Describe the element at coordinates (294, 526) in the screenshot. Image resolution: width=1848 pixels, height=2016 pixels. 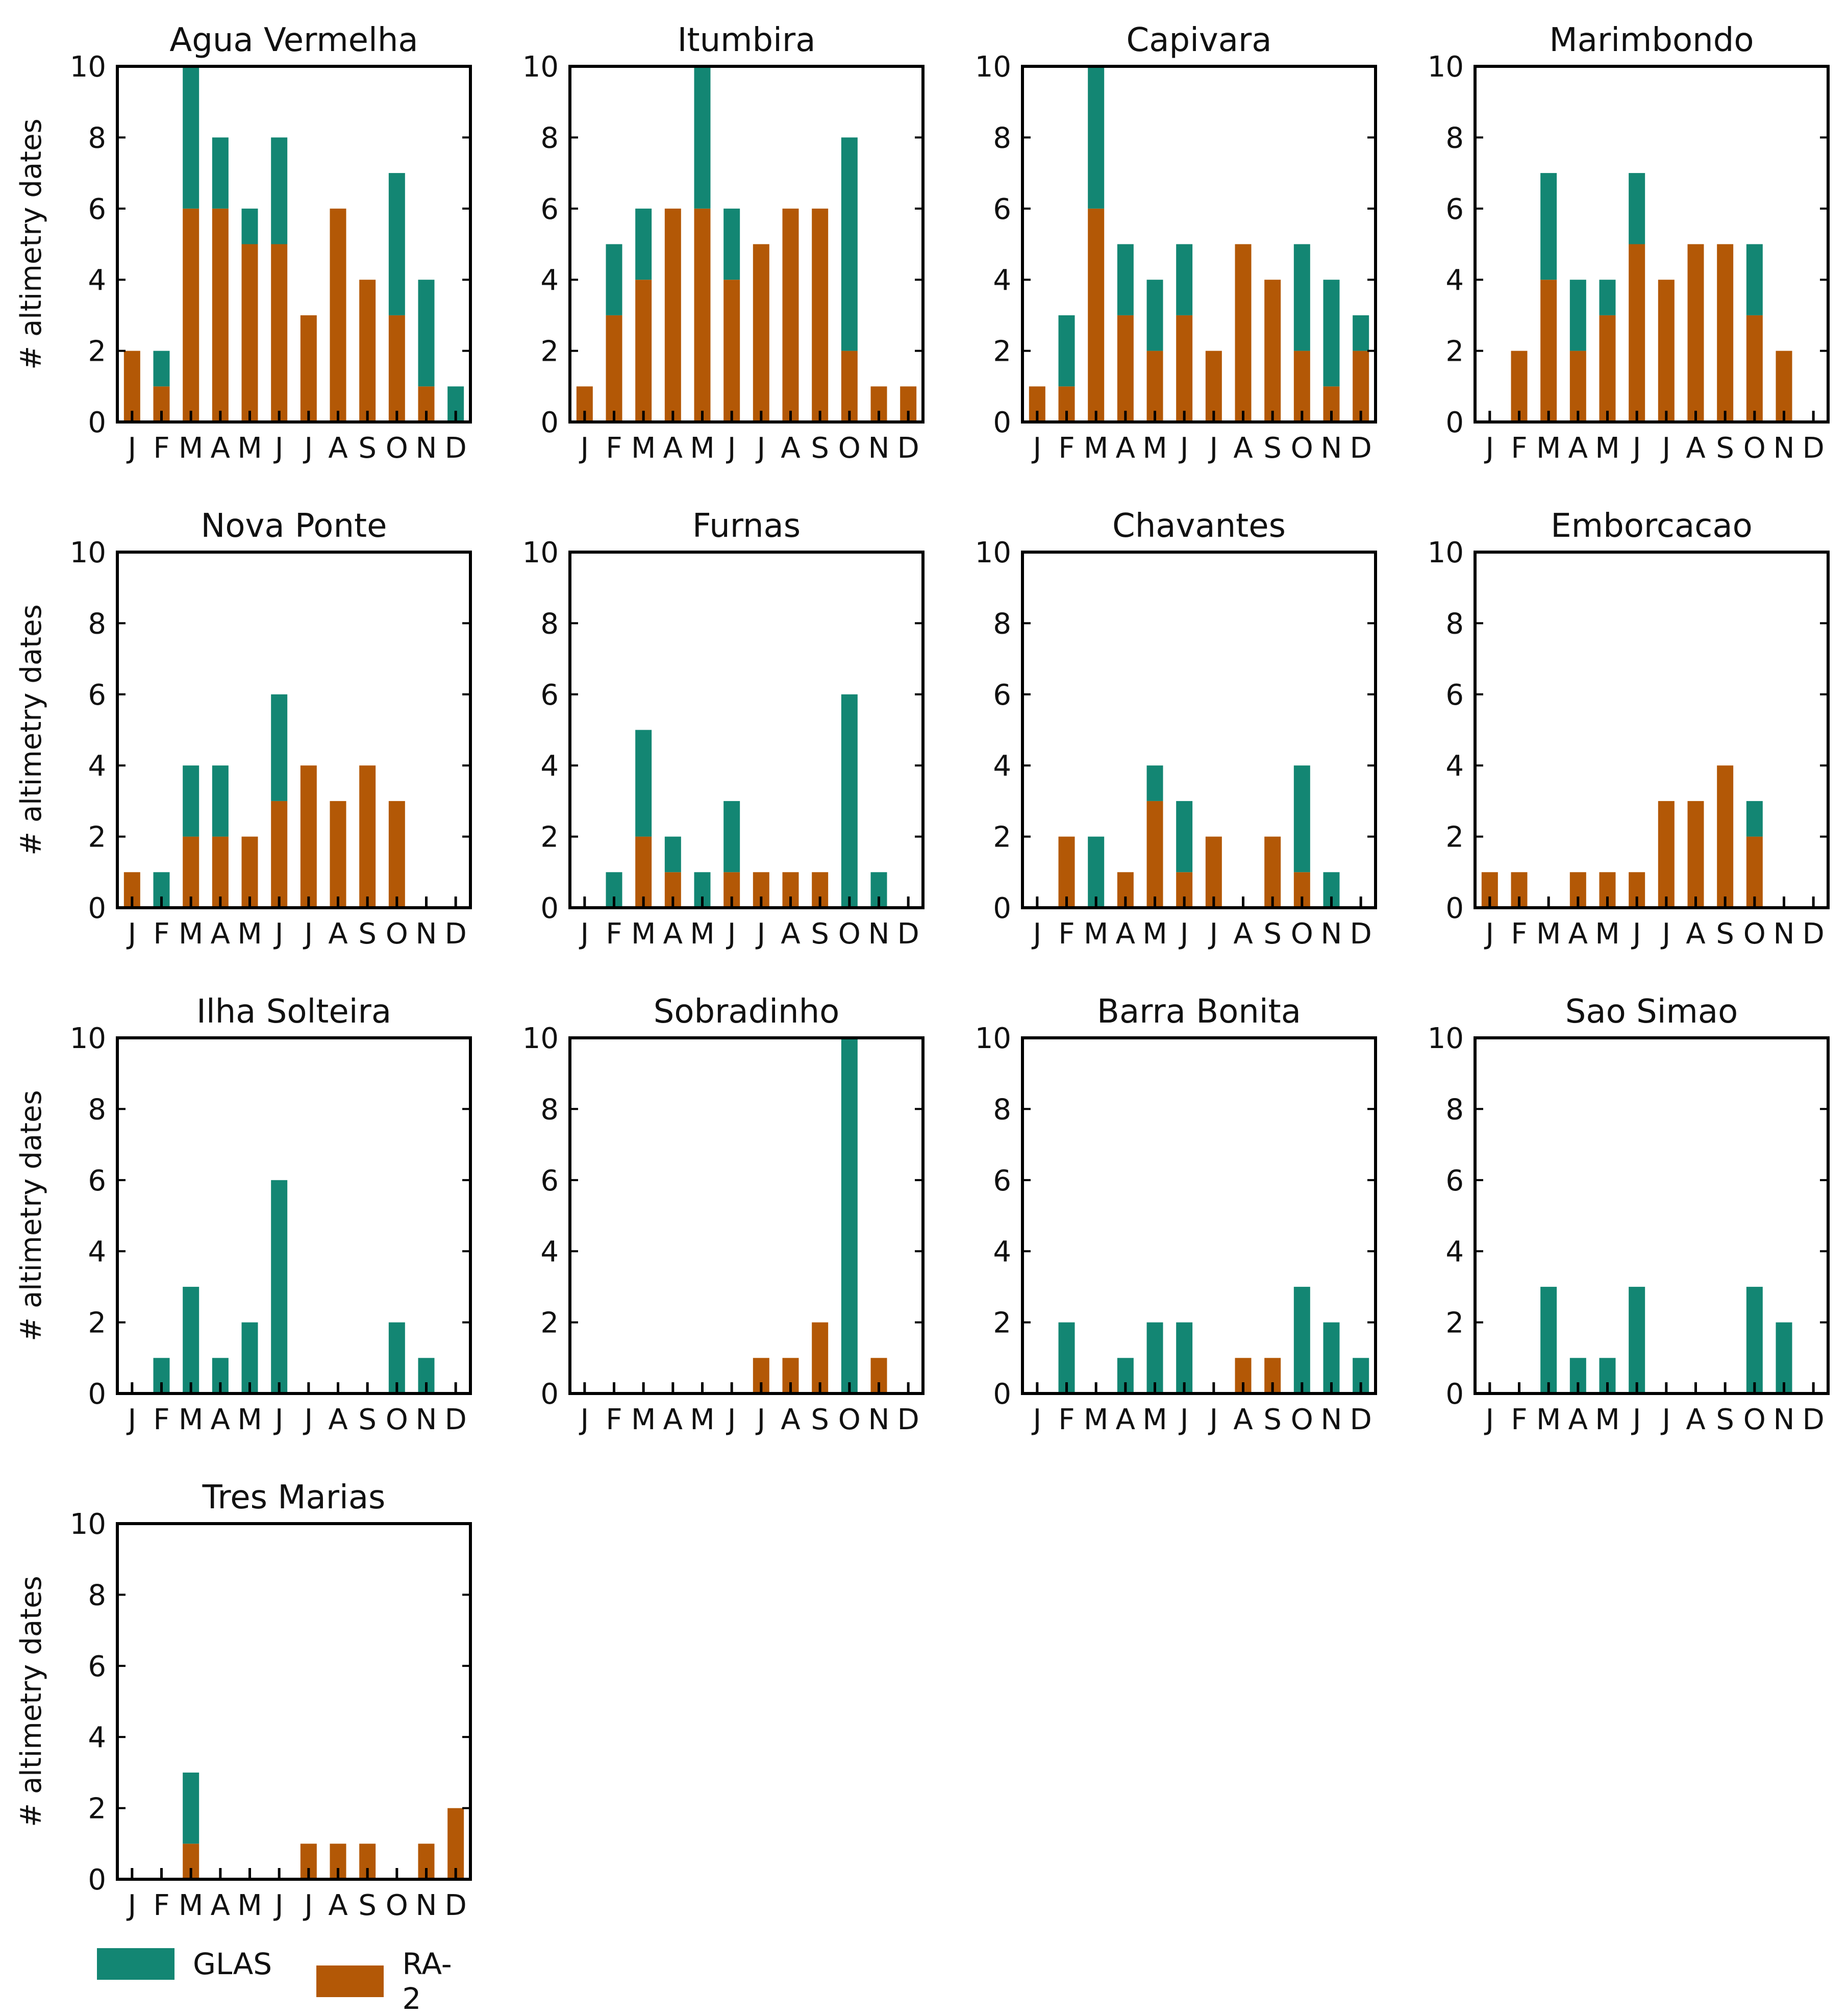
I see `chart-title: Nova Ponte` at that location.